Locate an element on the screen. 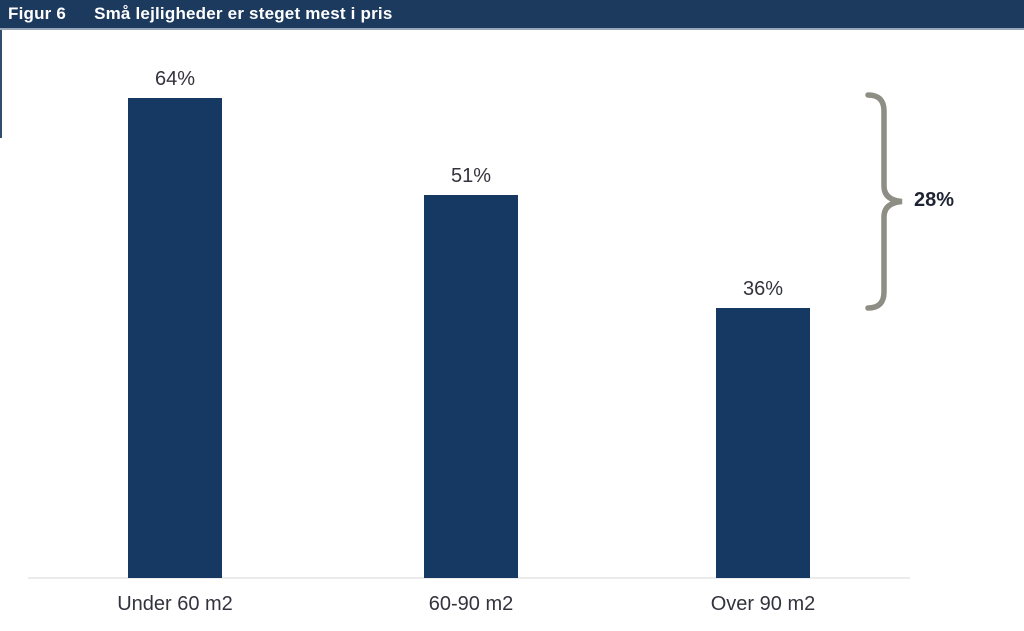 The image size is (1024, 631). brace-path is located at coordinates (884, 201).